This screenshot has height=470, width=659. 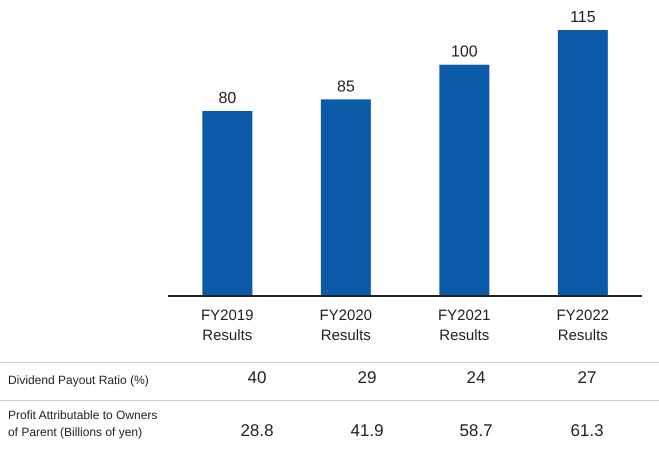 I want to click on data-label: 85, so click(x=345, y=87).